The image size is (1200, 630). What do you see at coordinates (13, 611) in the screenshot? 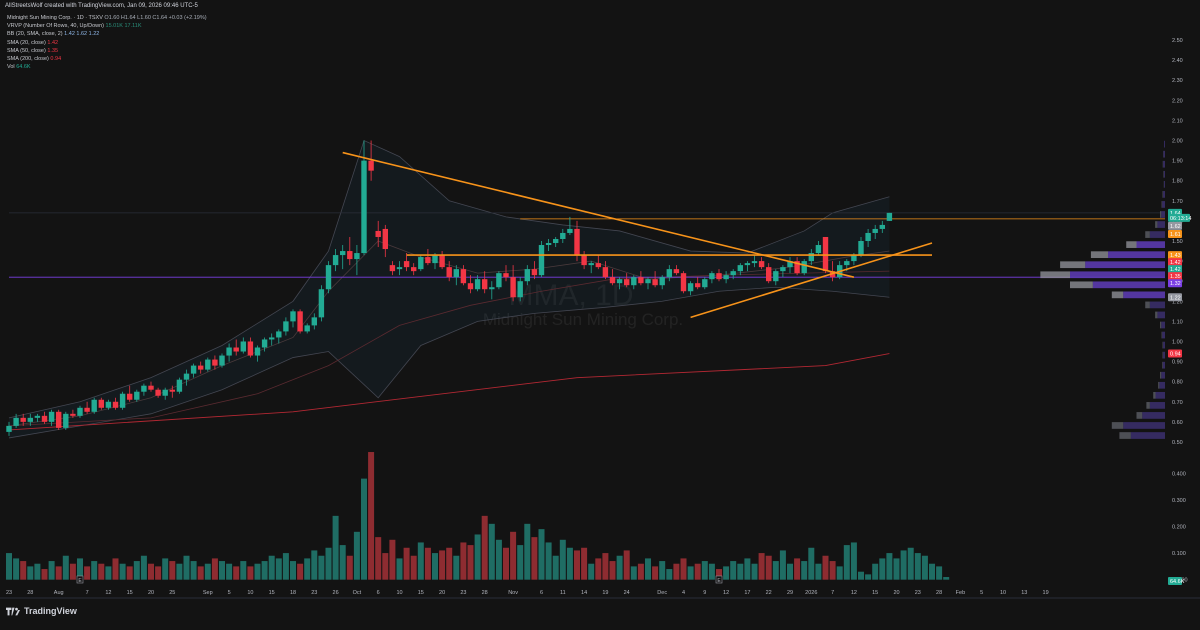
I see `tradingview-logo-icon` at bounding box center [13, 611].